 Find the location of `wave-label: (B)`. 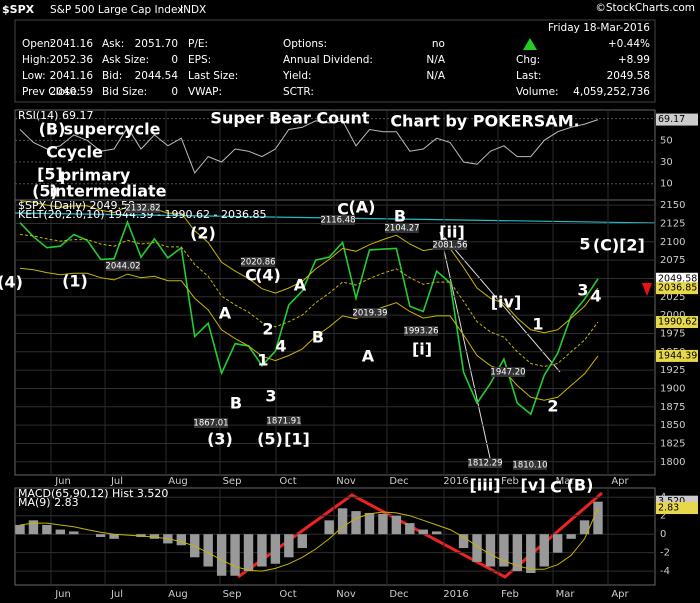

wave-label: (B) is located at coordinates (52, 129).